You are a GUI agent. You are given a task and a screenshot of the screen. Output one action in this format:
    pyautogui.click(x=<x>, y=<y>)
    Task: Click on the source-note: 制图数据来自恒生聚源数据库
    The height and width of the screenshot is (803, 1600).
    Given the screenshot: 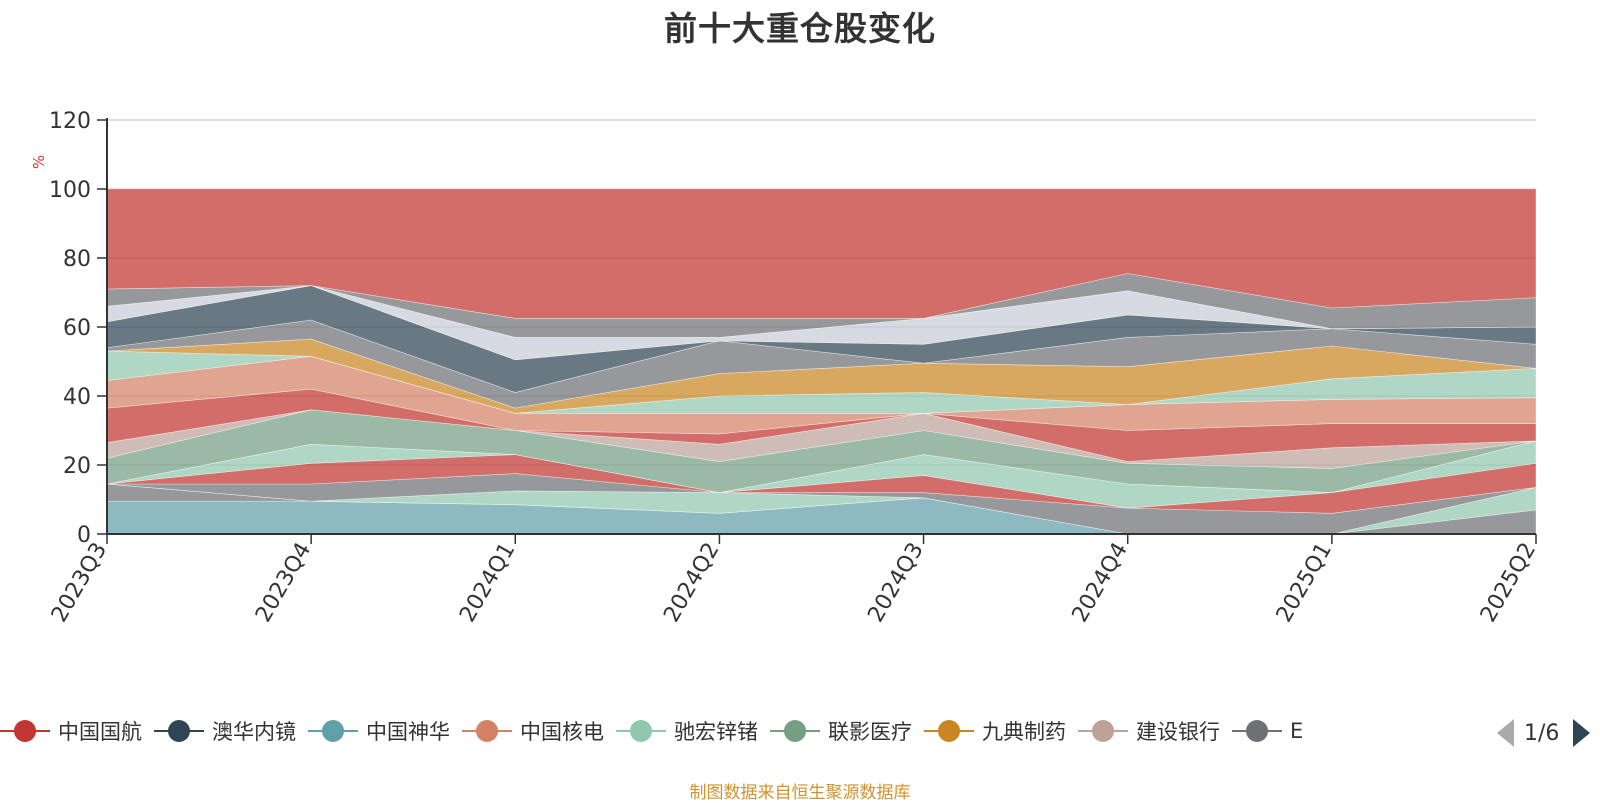 What is the action you would take?
    pyautogui.click(x=800, y=793)
    